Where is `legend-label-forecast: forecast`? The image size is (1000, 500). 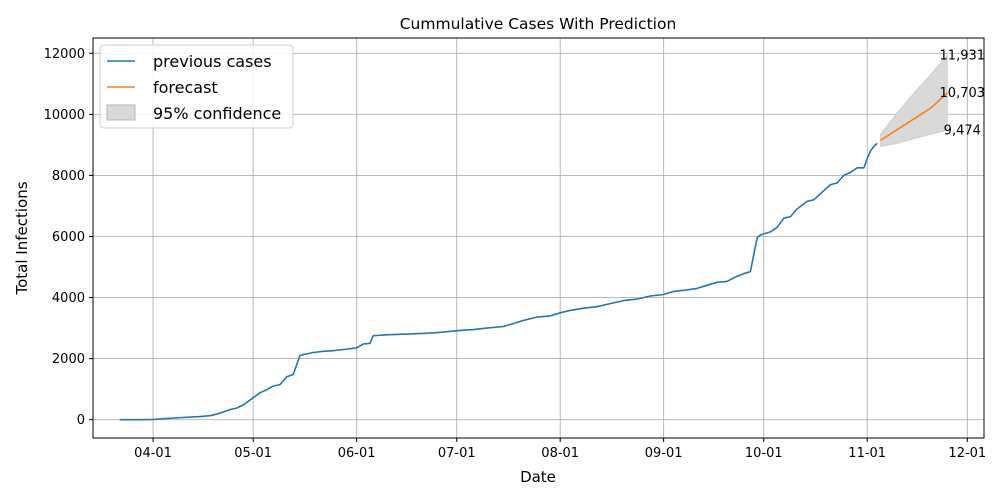 legend-label-forecast: forecast is located at coordinates (185, 87).